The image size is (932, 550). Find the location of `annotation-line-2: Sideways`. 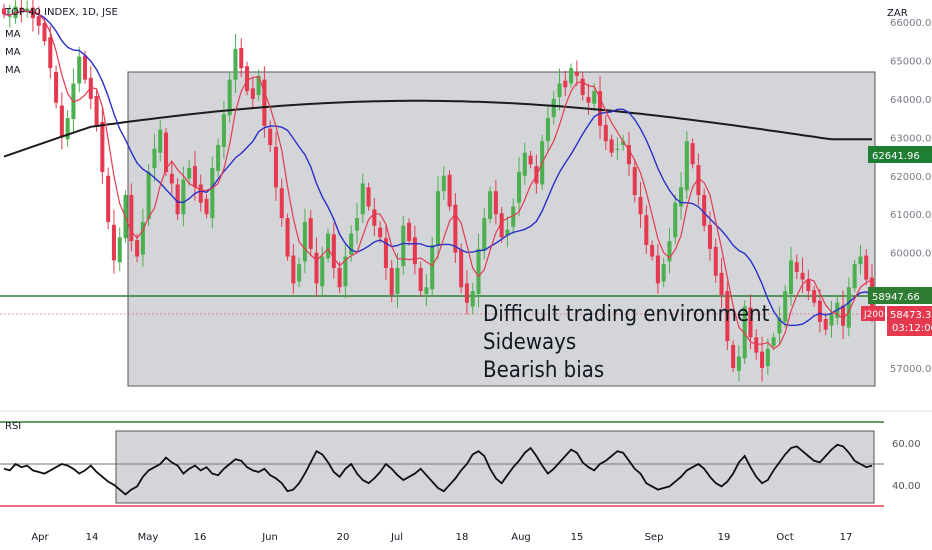

annotation-line-2: Sideways is located at coordinates (529, 342).